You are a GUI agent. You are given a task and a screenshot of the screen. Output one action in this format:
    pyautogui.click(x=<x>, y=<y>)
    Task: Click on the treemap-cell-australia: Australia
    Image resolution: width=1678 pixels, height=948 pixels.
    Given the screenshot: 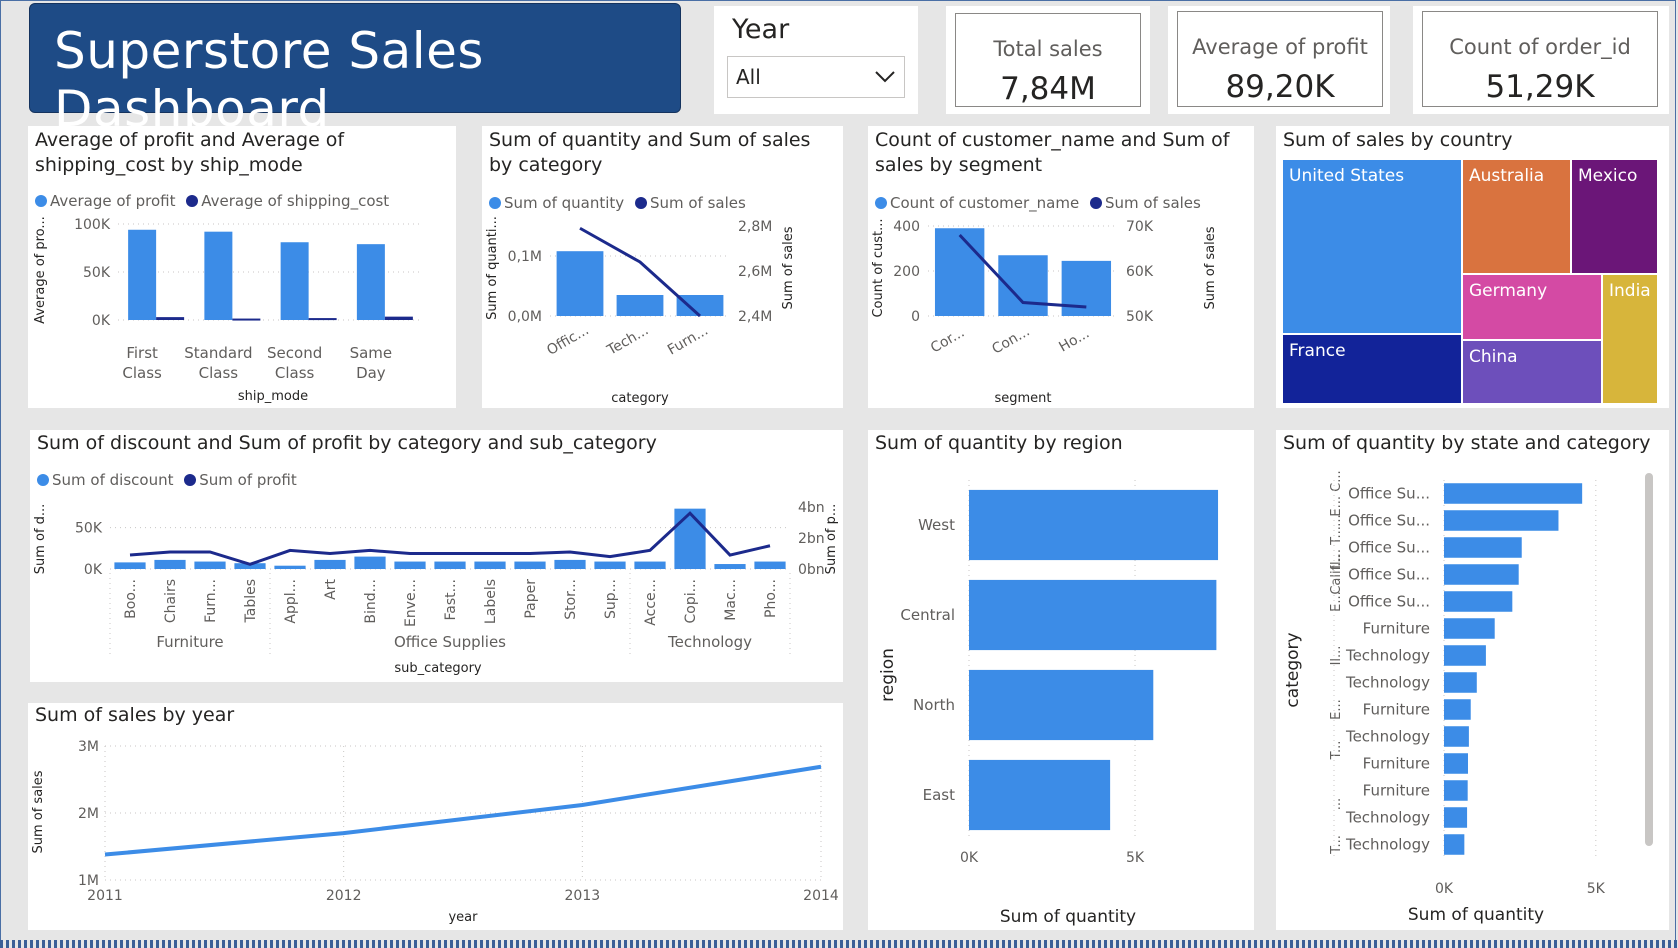 What is the action you would take?
    pyautogui.click(x=1516, y=216)
    